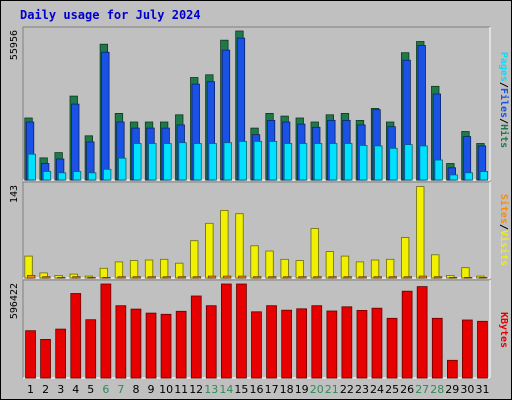 The image size is (512, 400). What do you see at coordinates (226, 389) in the screenshot?
I see `x-tick-label: 14` at bounding box center [226, 389].